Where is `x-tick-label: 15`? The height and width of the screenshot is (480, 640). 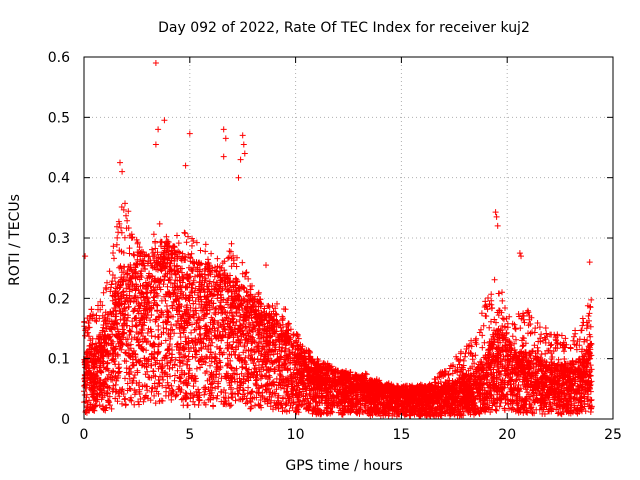 x-tick-label: 15 is located at coordinates (401, 435).